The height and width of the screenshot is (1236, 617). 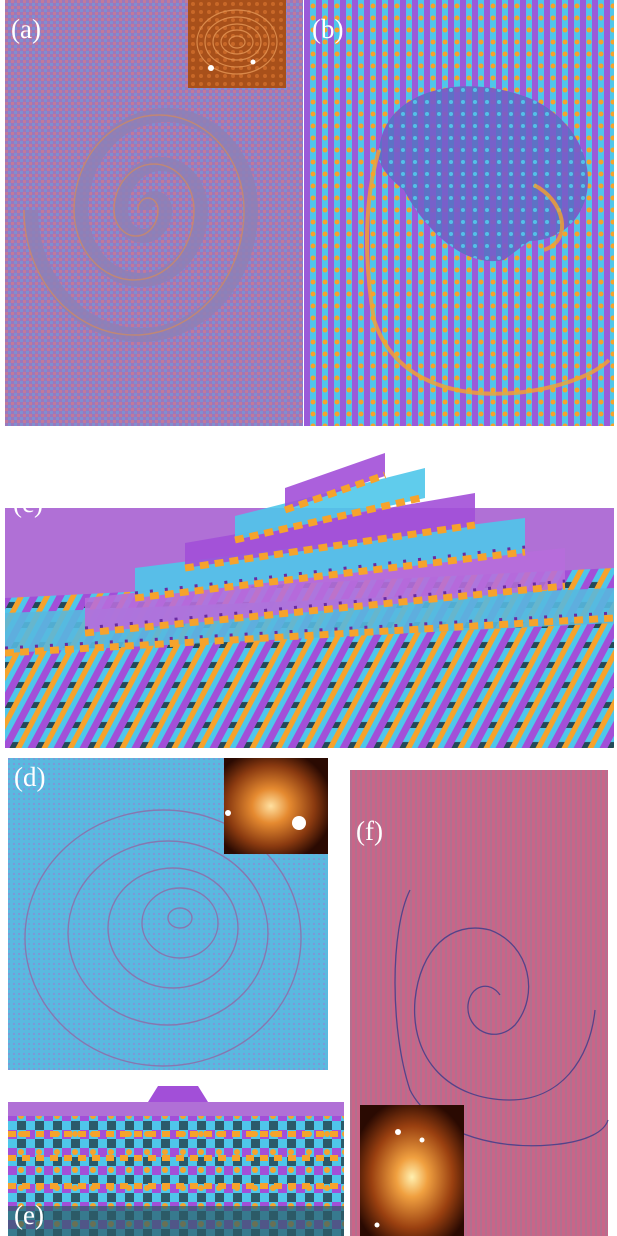 I want to click on panel-d: (d), so click(x=168, y=914).